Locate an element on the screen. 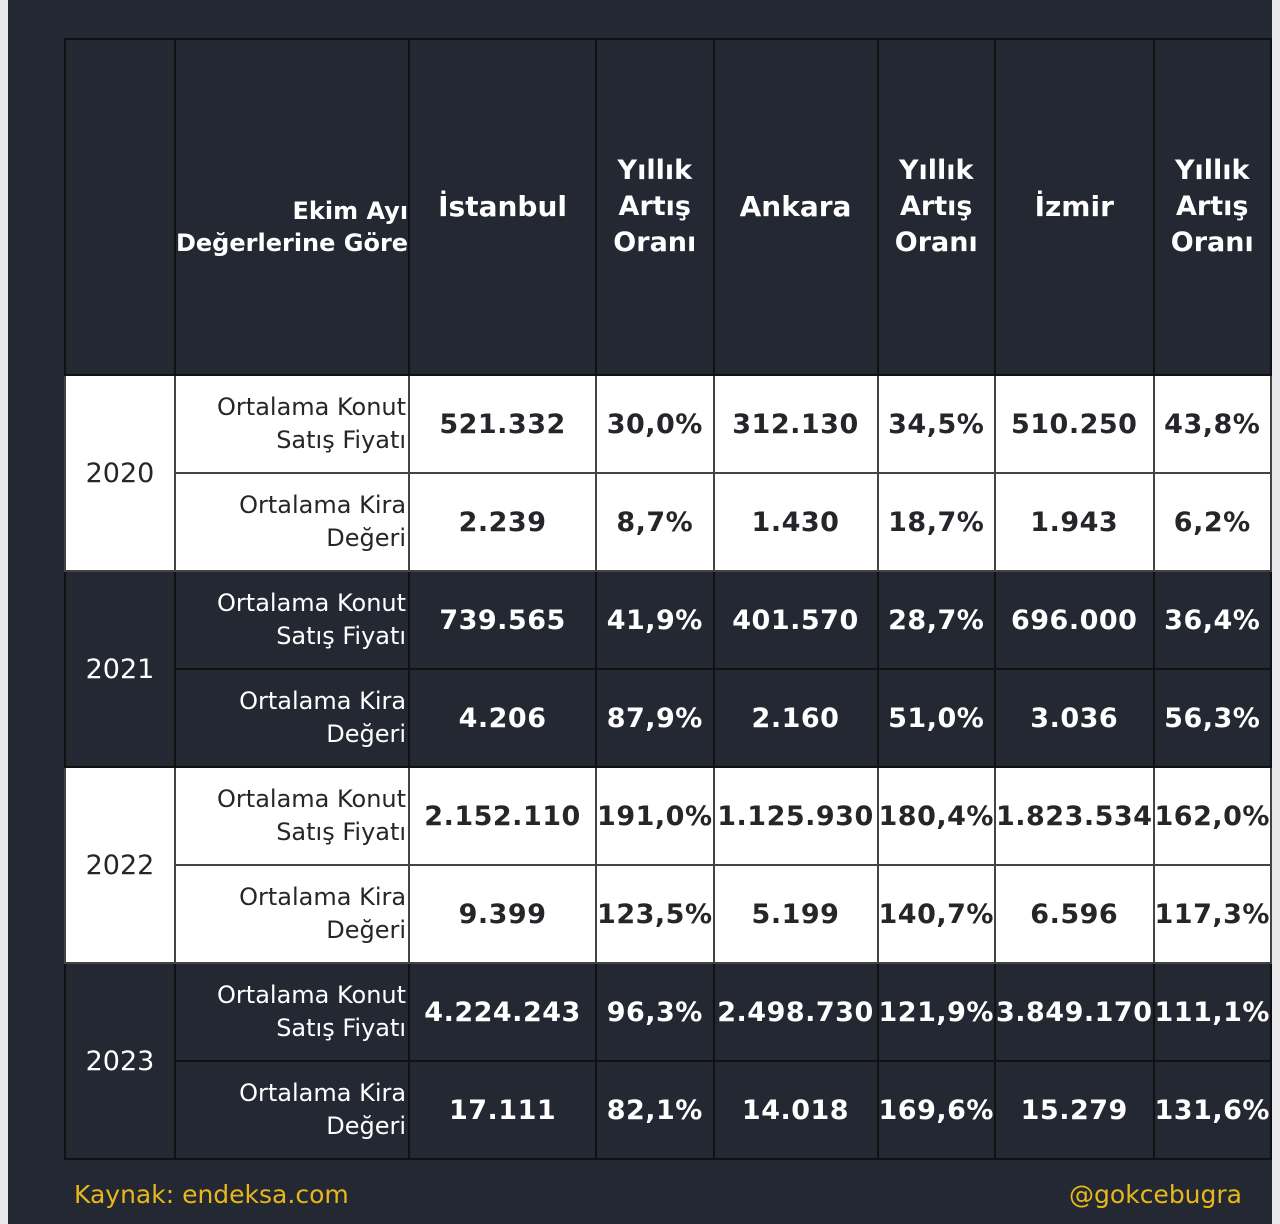 This screenshot has width=1280, height=1224. table-cell: 401.570 is located at coordinates (795, 620).